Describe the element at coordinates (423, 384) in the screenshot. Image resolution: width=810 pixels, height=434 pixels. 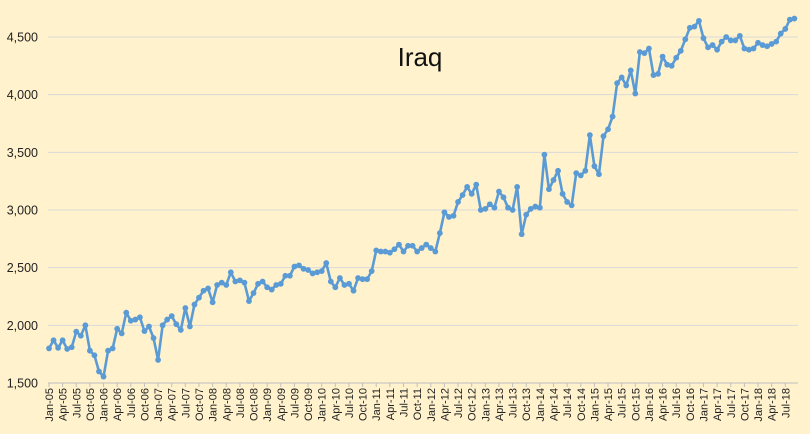
I see `x-axis` at that location.